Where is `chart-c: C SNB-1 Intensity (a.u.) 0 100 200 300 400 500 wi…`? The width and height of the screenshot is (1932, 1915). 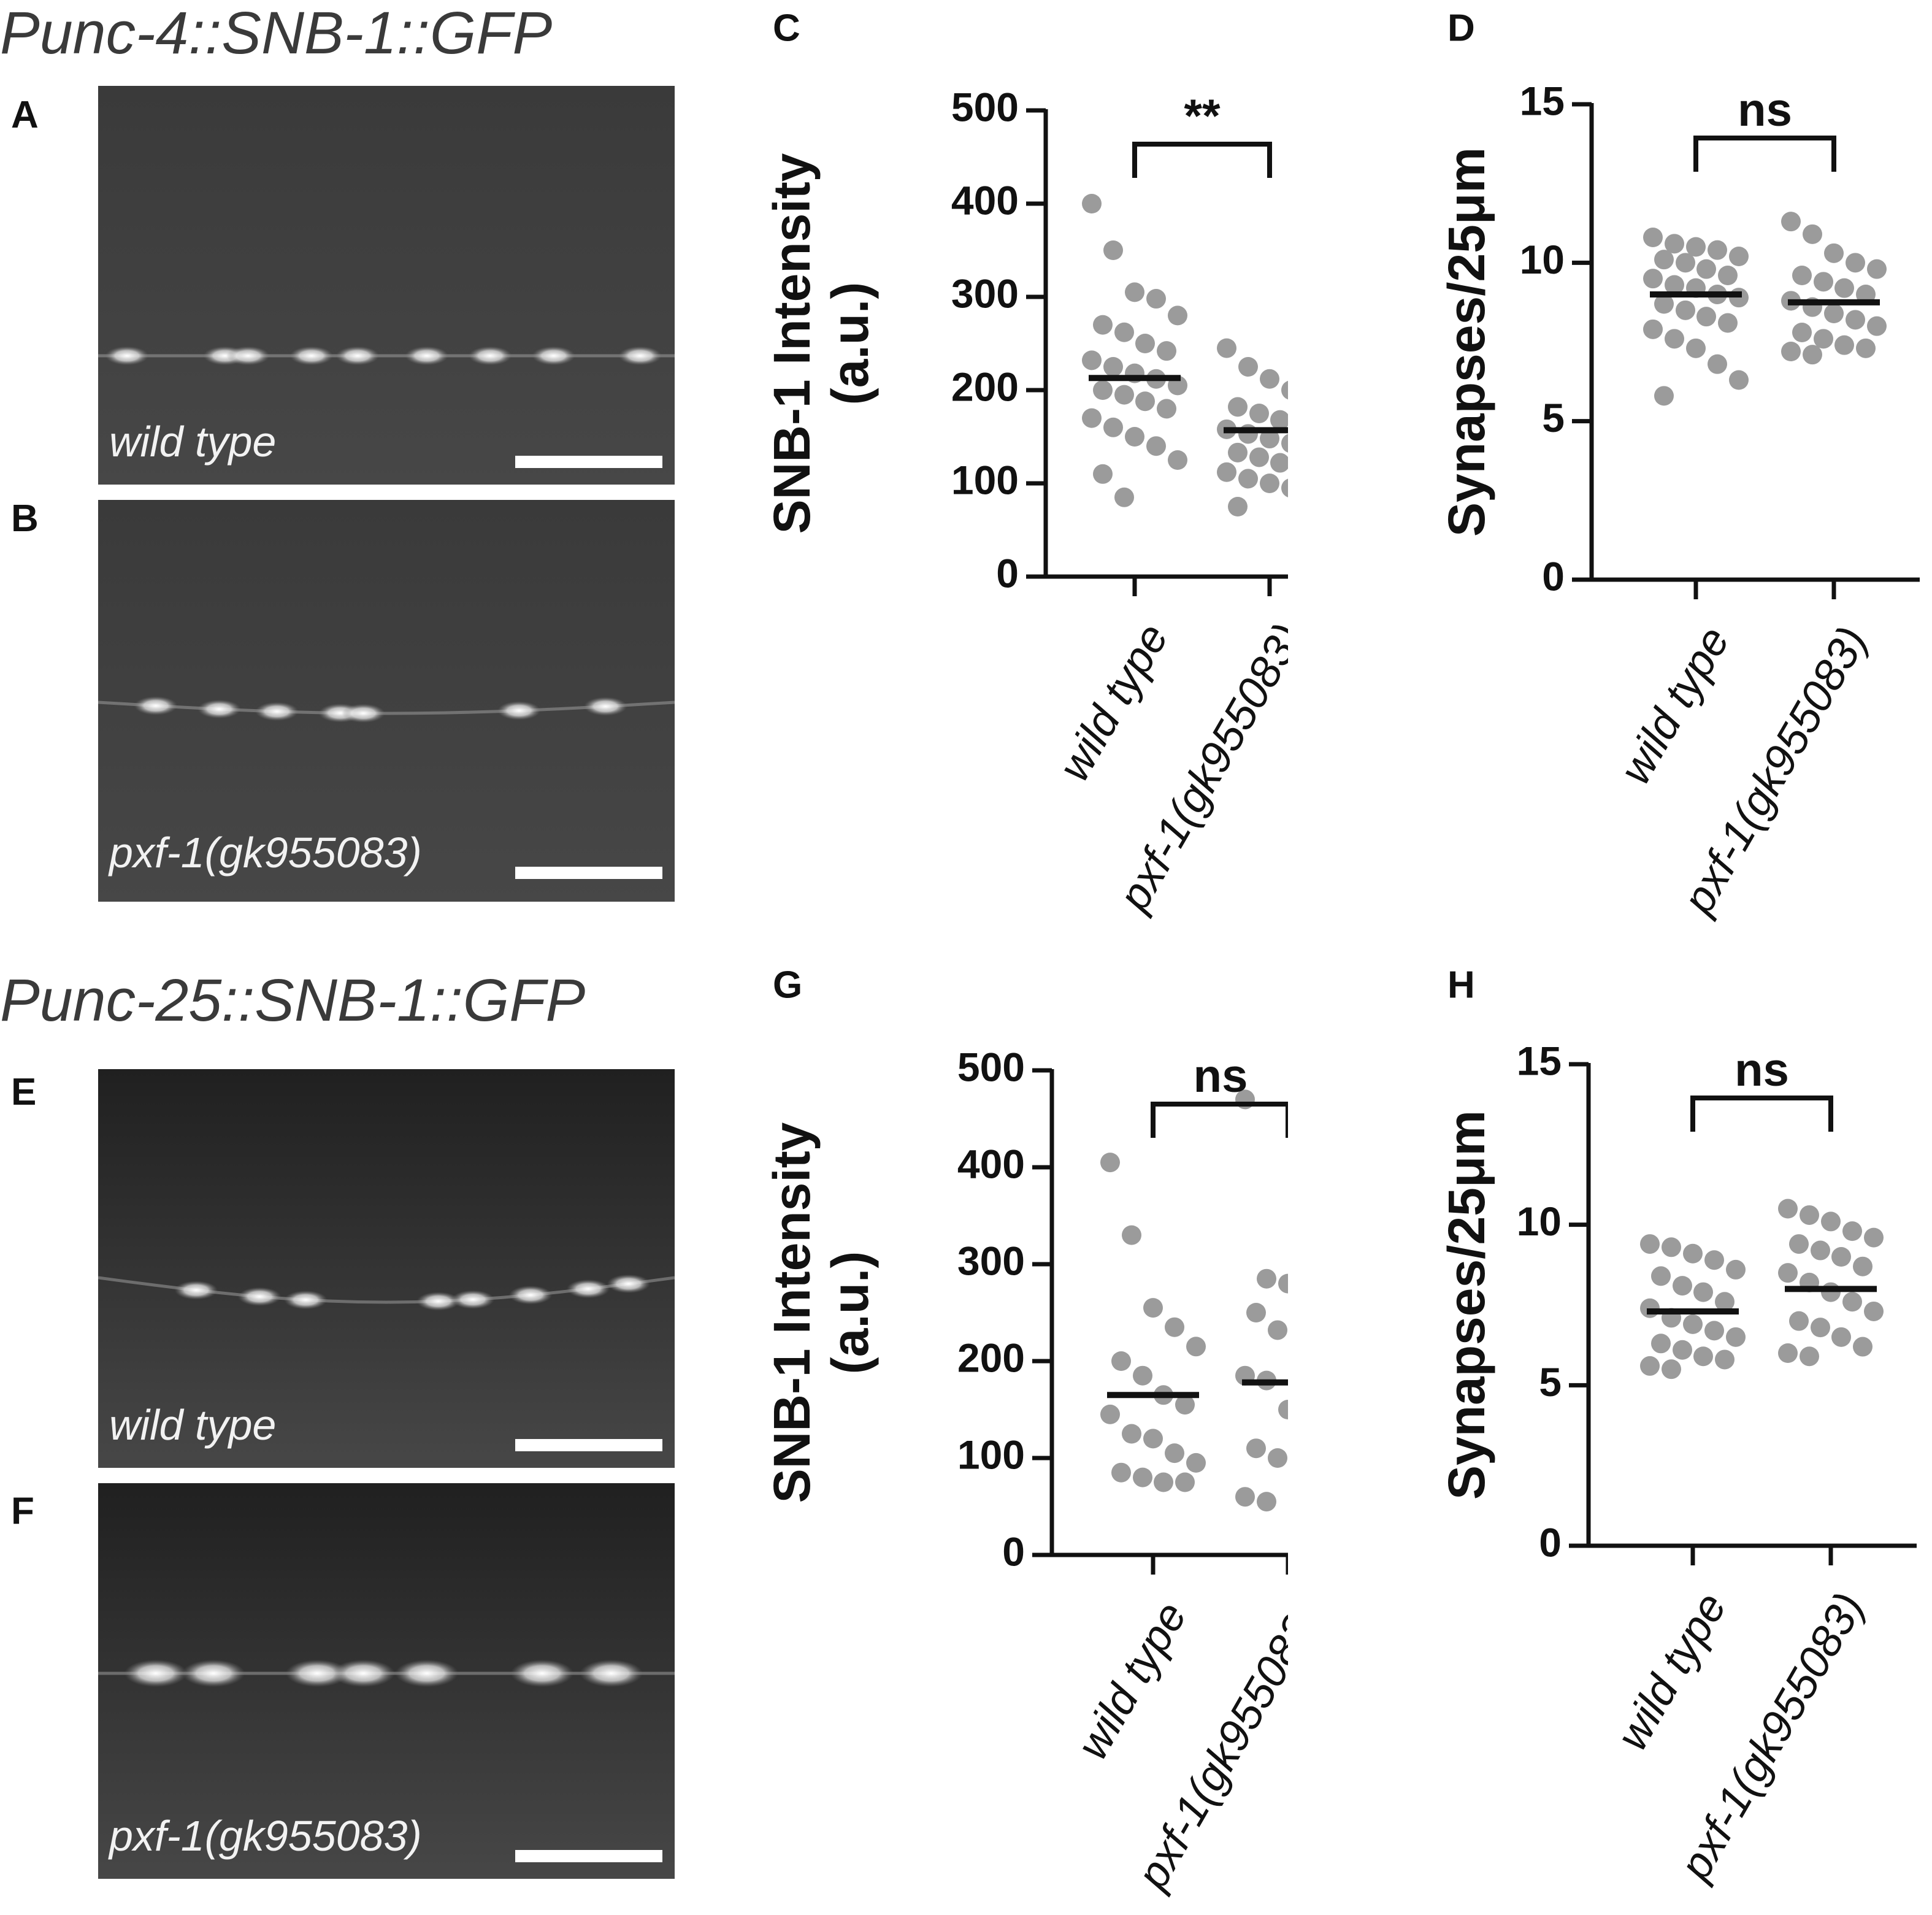
chart-c: C SNB-1 Intensity (a.u.) 0 100 200 300 400 500 wi… is located at coordinates (1025, 463).